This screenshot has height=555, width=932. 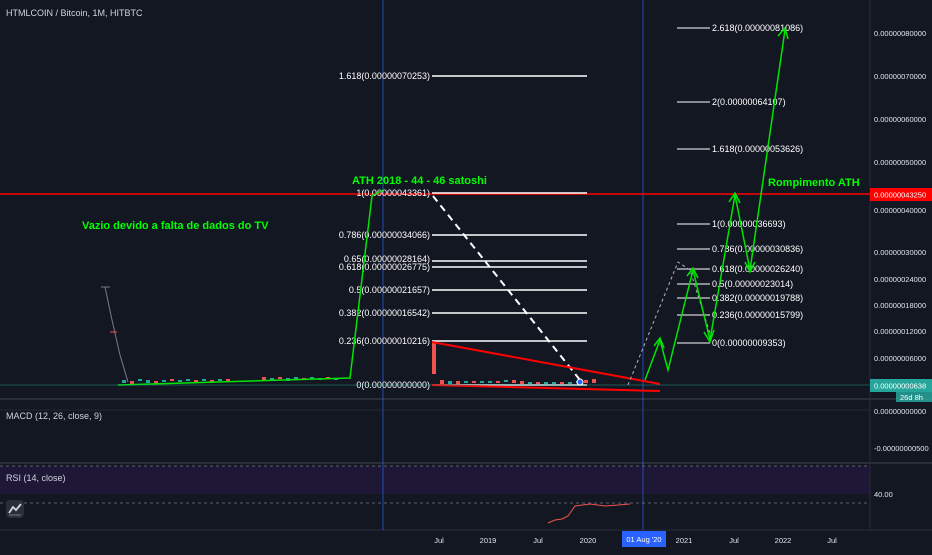 I want to click on fib-left-label-1618: 1.618(0.00000070253), so click(x=384, y=76).